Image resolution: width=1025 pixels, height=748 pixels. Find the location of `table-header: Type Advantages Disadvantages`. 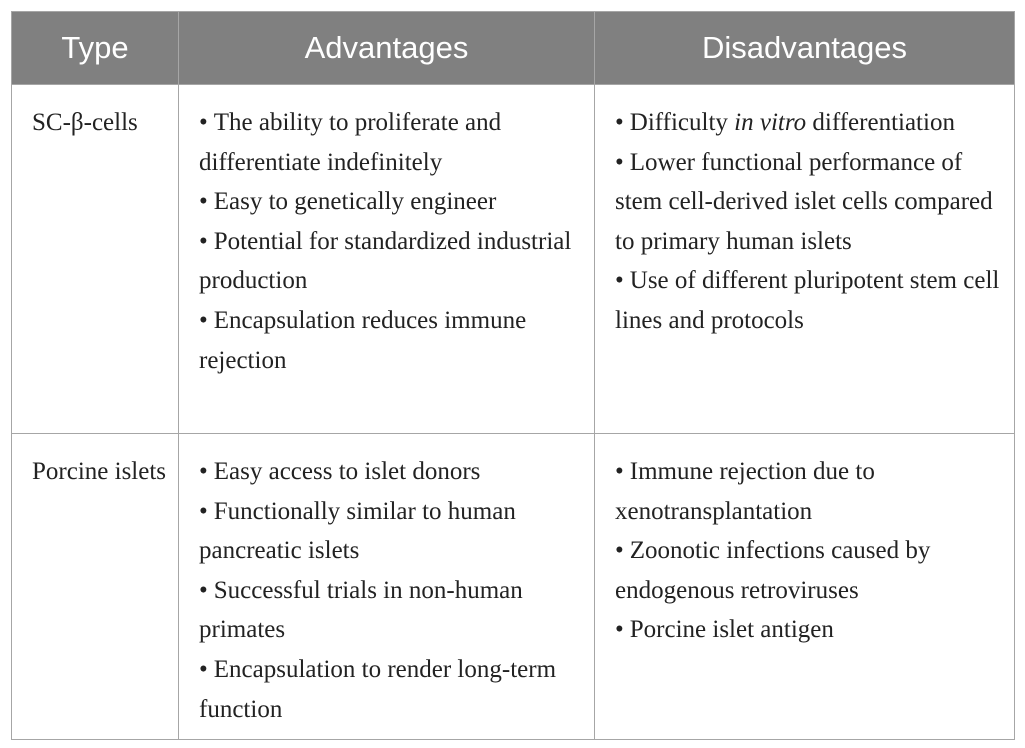

table-header: Type Advantages Disadvantages is located at coordinates (513, 48).